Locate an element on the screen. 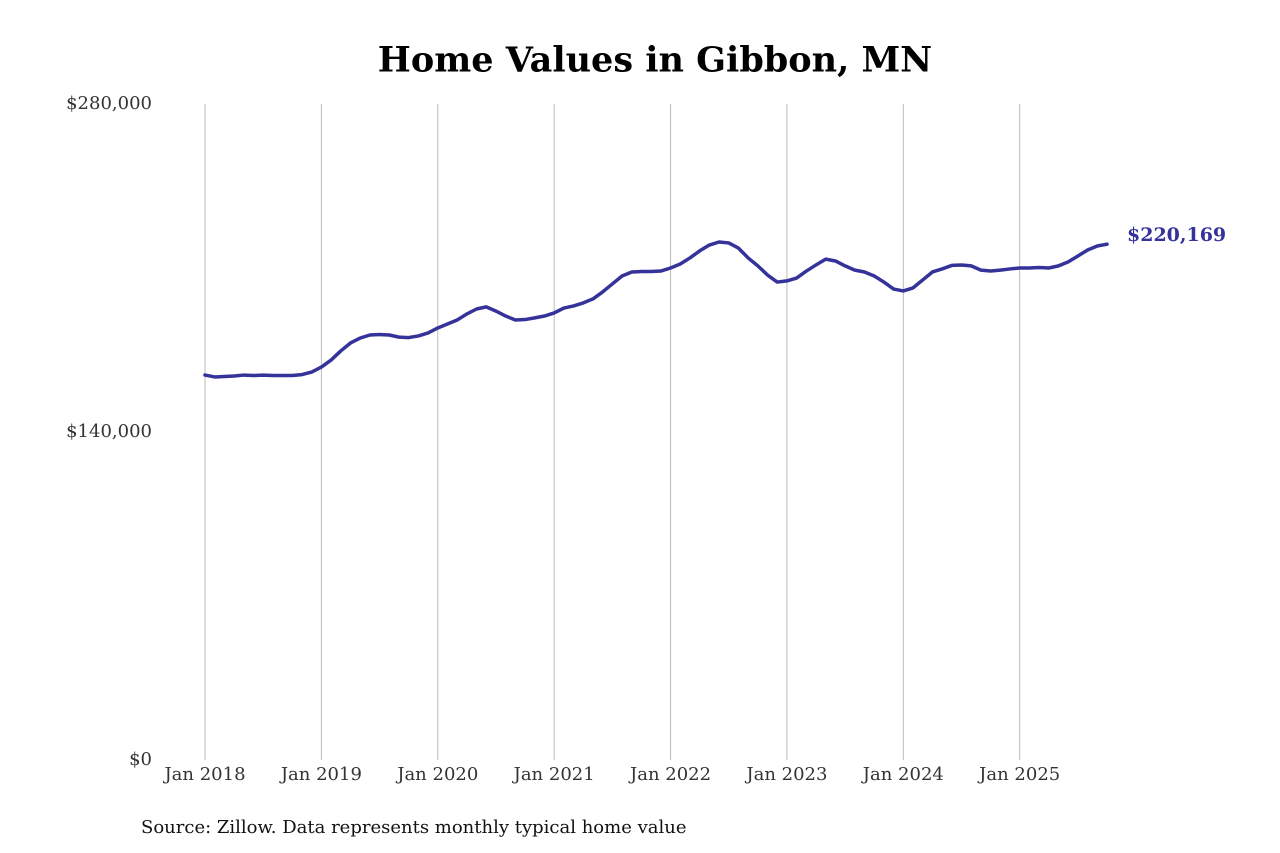 This screenshot has height=853, width=1280. y-tick-label: $140,000 is located at coordinates (109, 431).